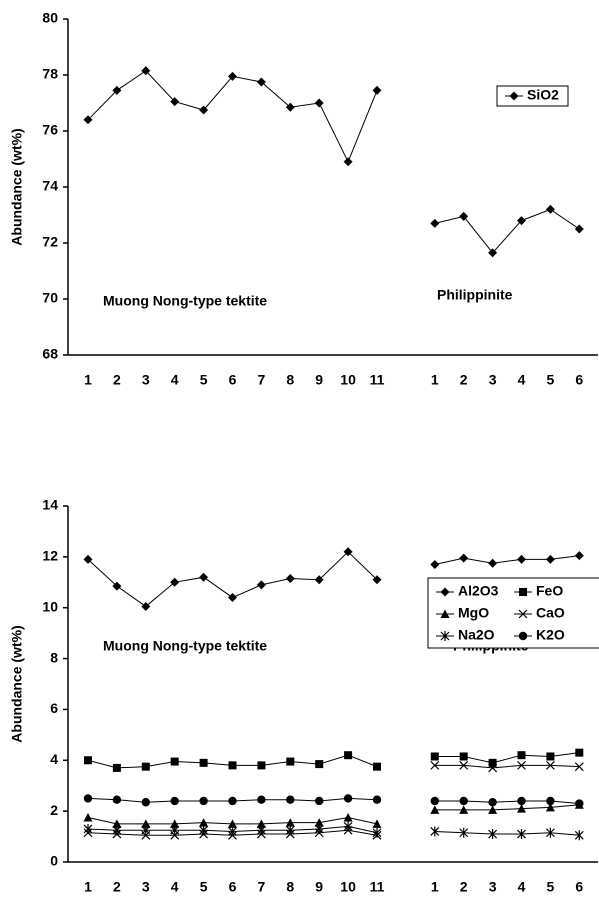 The width and height of the screenshot is (599, 902). I want to click on x-tick-label: 8, so click(290, 887).